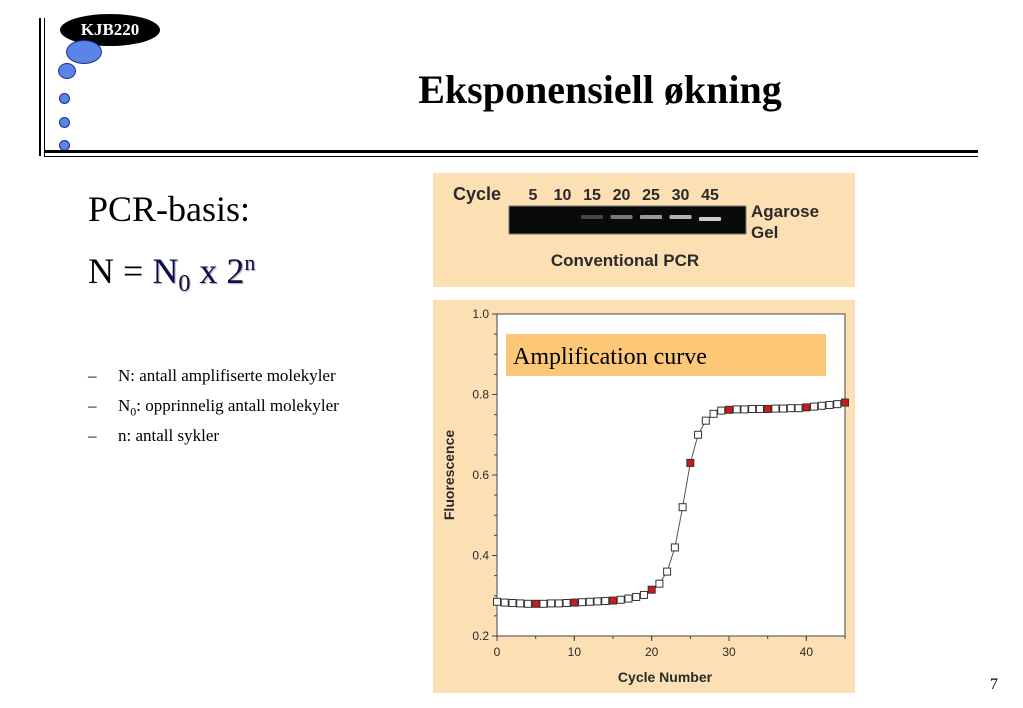 This screenshot has width=1023, height=708. Describe the element at coordinates (480, 556) in the screenshot. I see `y-tick-label: 0.4` at that location.